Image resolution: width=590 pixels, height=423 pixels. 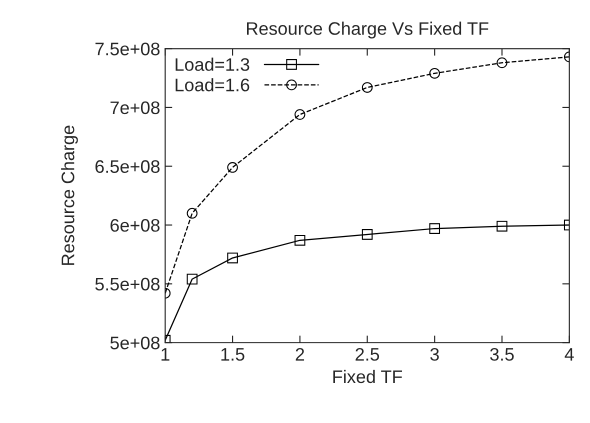 What do you see at coordinates (367, 377) in the screenshot?
I see `x-axis-title: Fixed TF` at bounding box center [367, 377].